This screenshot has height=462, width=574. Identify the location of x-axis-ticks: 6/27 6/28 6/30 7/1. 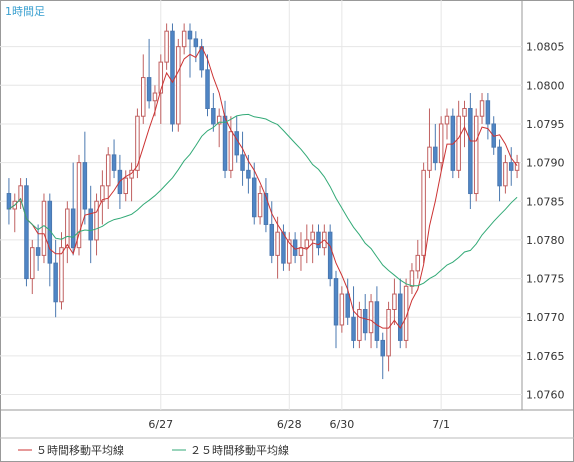
(299, 424).